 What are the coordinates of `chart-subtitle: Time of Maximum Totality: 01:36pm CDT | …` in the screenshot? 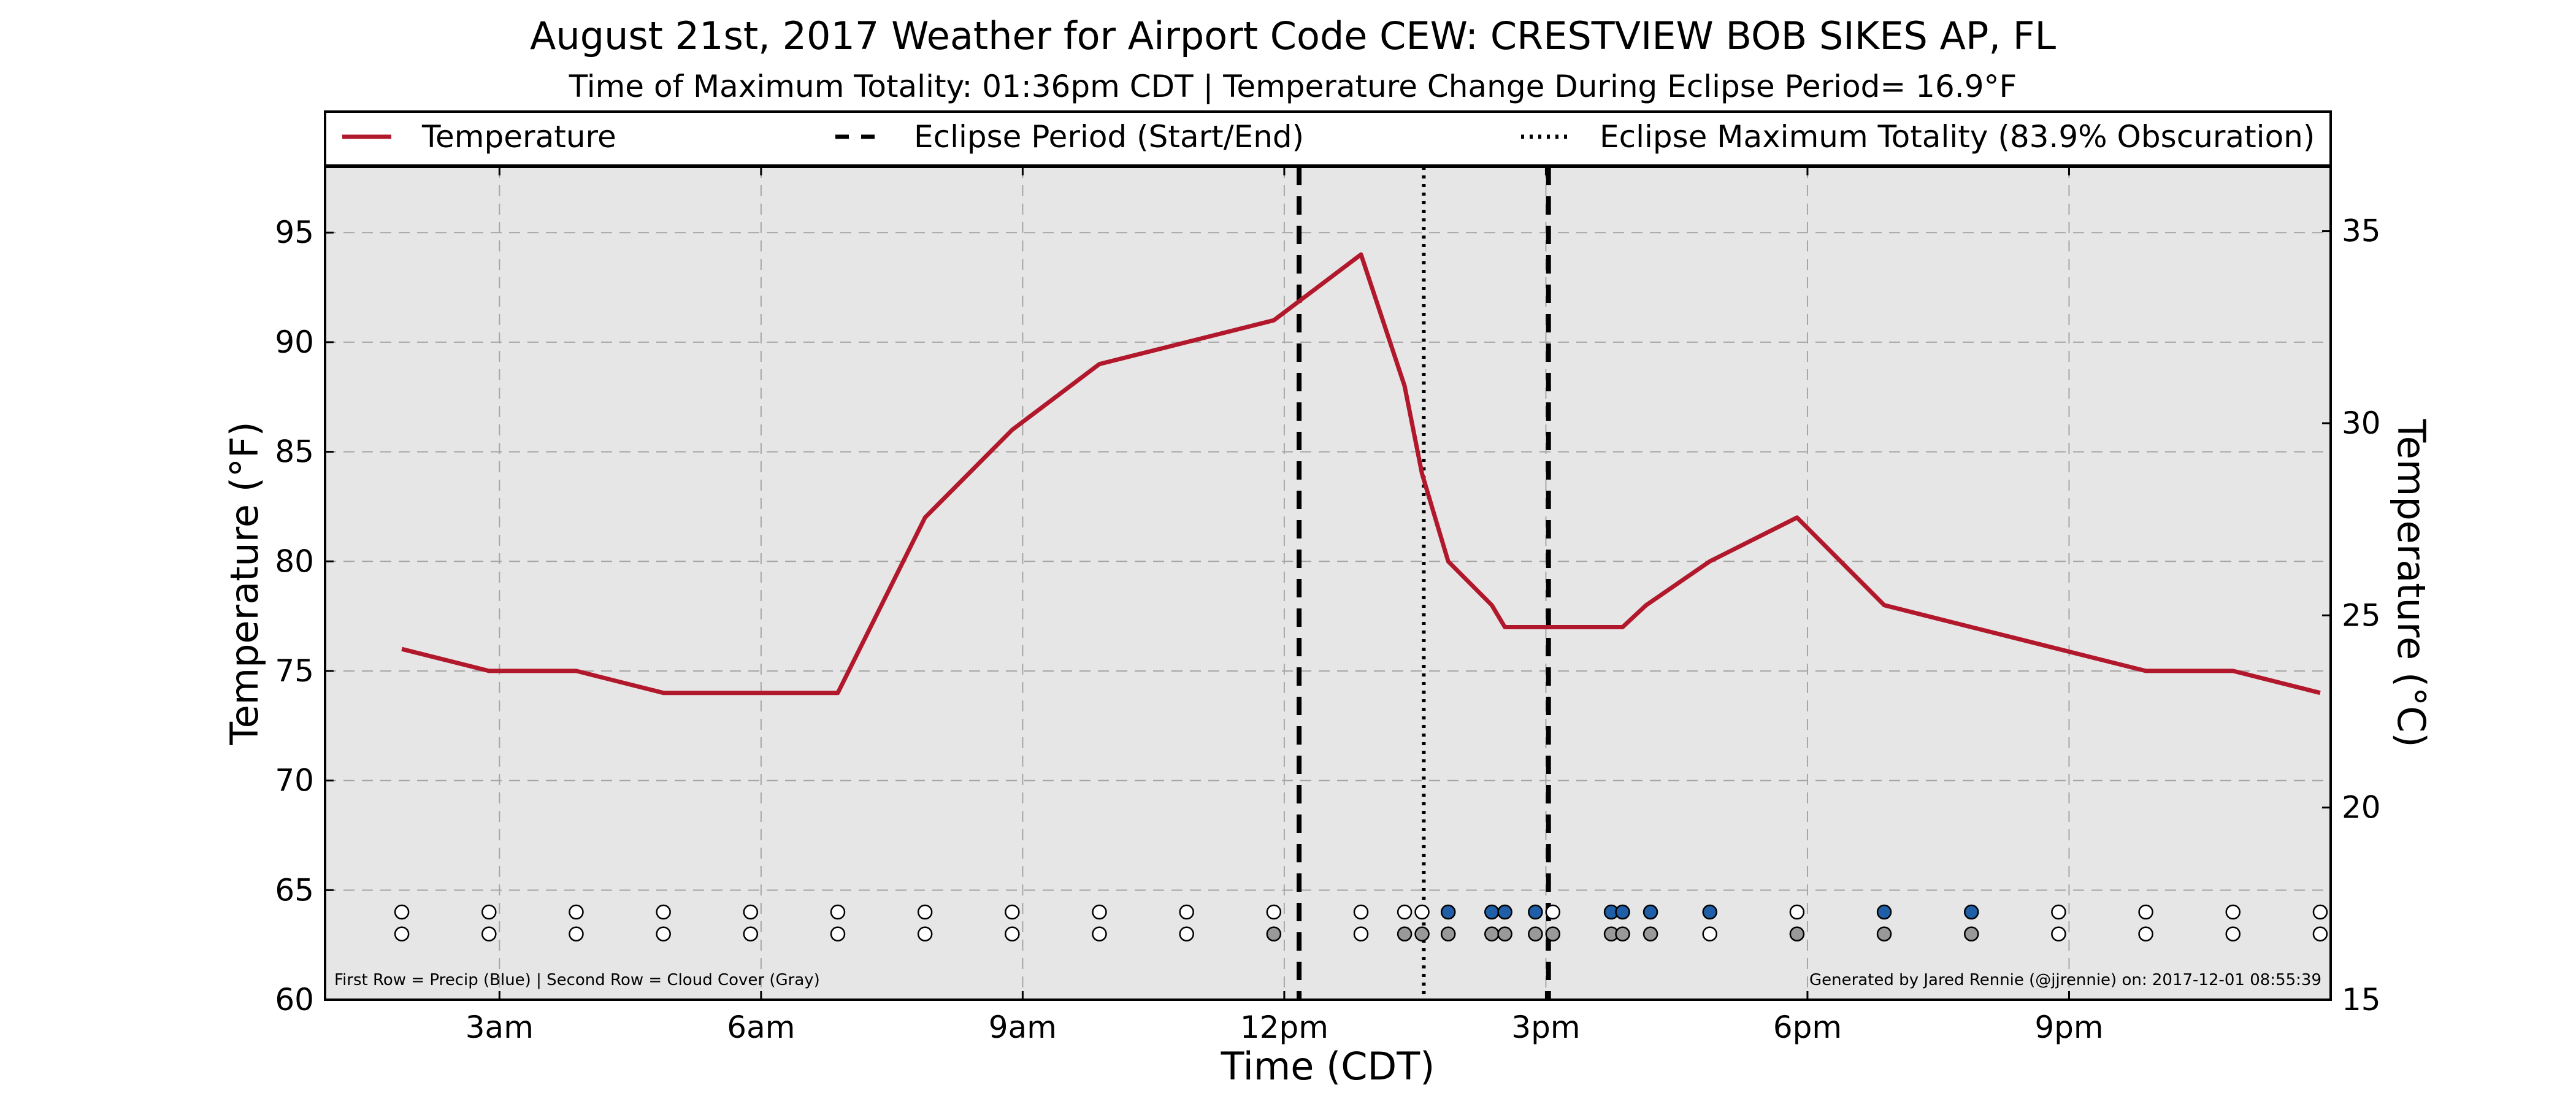 It's located at (1293, 86).